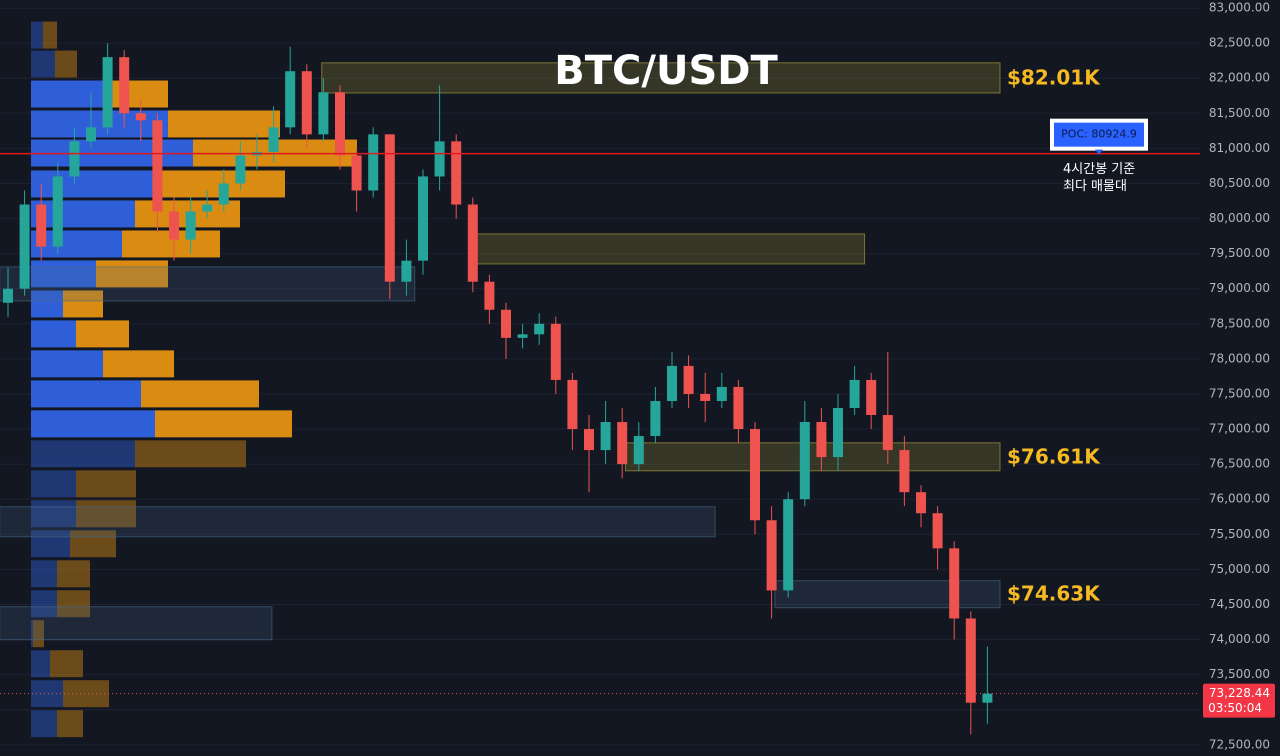 This screenshot has height=756, width=1280. What do you see at coordinates (1239, 674) in the screenshot?
I see `y-tick-label: 73,500.00` at bounding box center [1239, 674].